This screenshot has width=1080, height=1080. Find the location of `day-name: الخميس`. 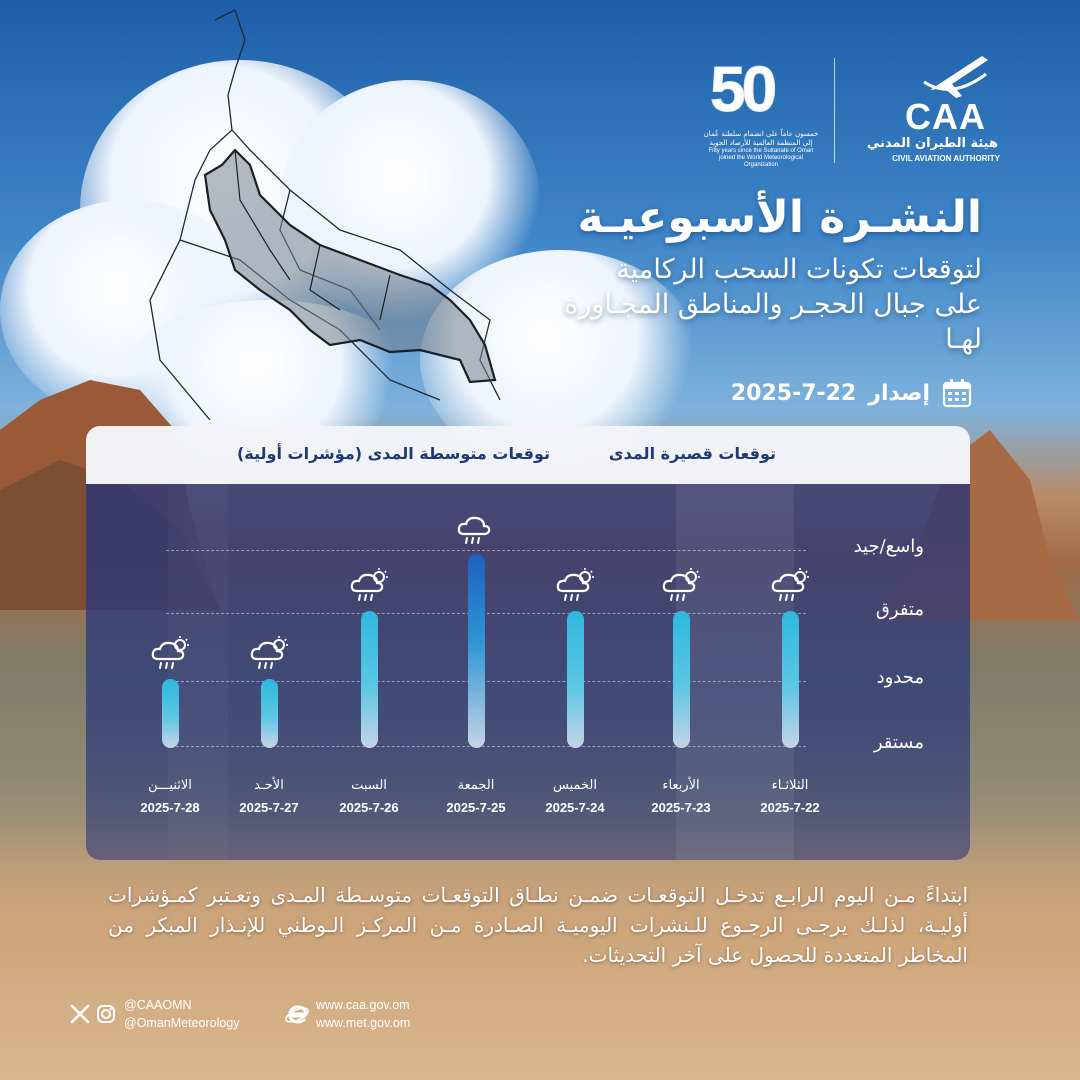

day-name: الخميس is located at coordinates (575, 785).